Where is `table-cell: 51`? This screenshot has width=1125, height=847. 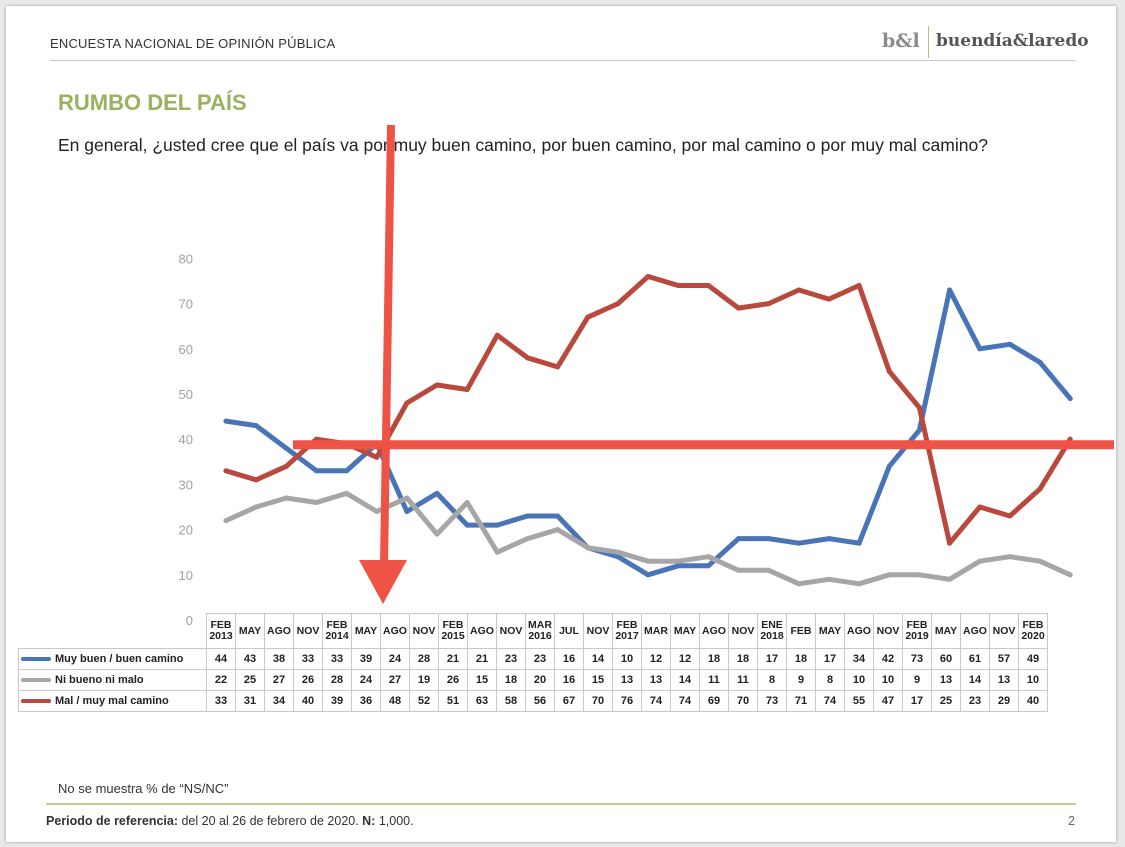
table-cell: 51 is located at coordinates (453, 701).